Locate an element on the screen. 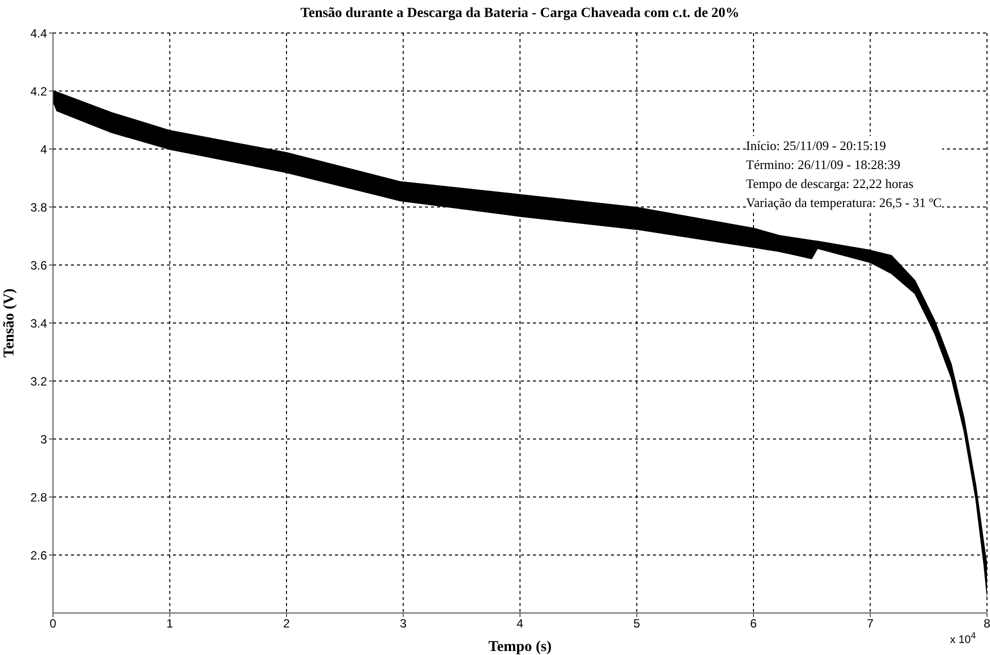 This screenshot has width=990, height=655. x-tick-label: 8 is located at coordinates (987, 623).